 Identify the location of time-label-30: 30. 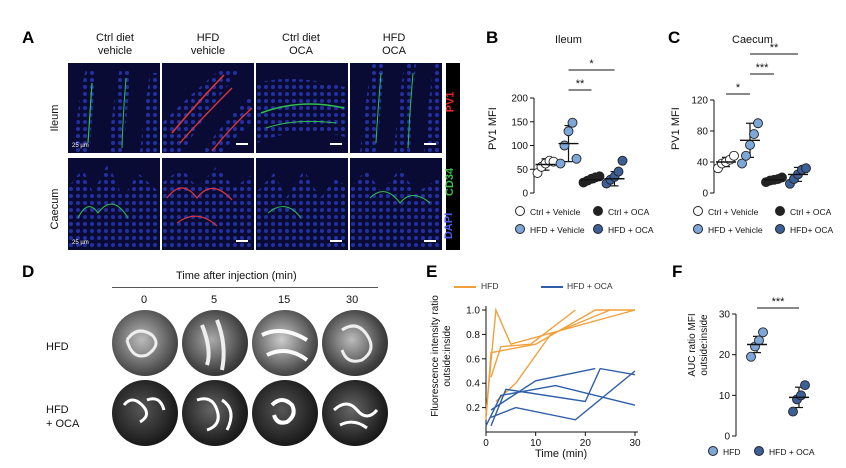
(352, 300).